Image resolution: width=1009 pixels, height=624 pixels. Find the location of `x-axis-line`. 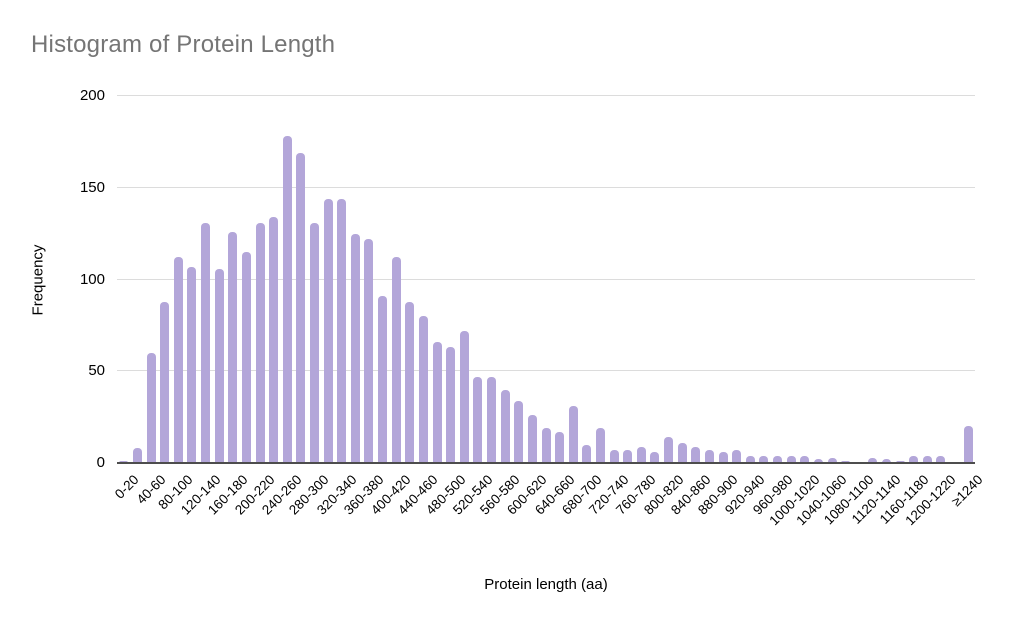

x-axis-line is located at coordinates (546, 463).